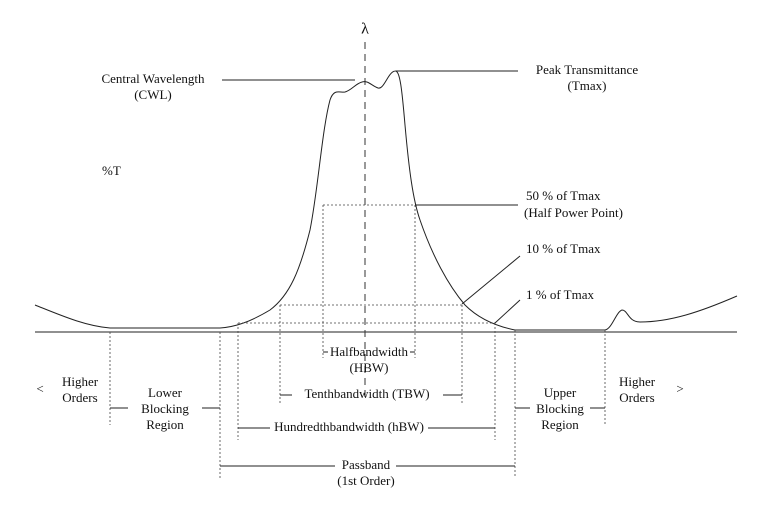 This screenshot has width=768, height=514. I want to click on higher-orders-right: Higher, so click(637, 381).